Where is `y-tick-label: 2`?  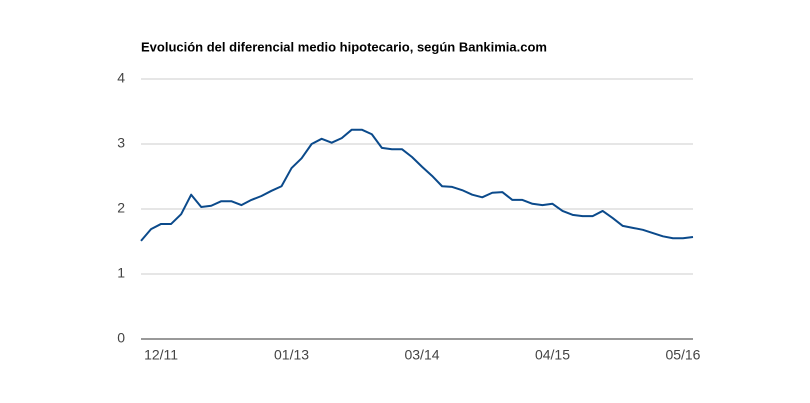 y-tick-label: 2 is located at coordinates (121, 208).